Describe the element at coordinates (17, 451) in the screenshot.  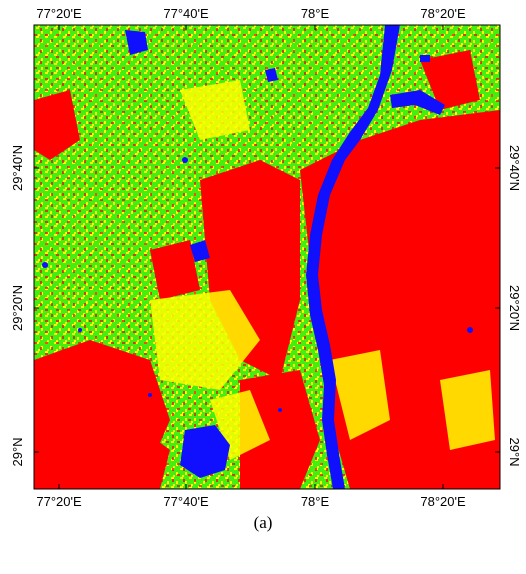
I see `left-tick-label-3: 29°N` at that location.